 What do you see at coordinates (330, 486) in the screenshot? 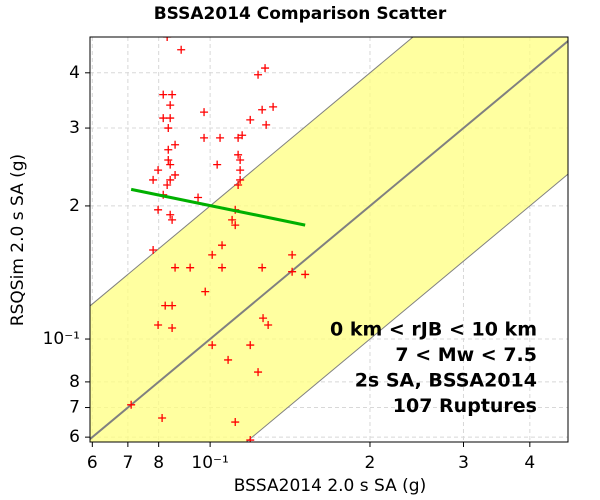
I see `x-axis-label: BSSA2014 2.0 s SA (g)` at bounding box center [330, 486].